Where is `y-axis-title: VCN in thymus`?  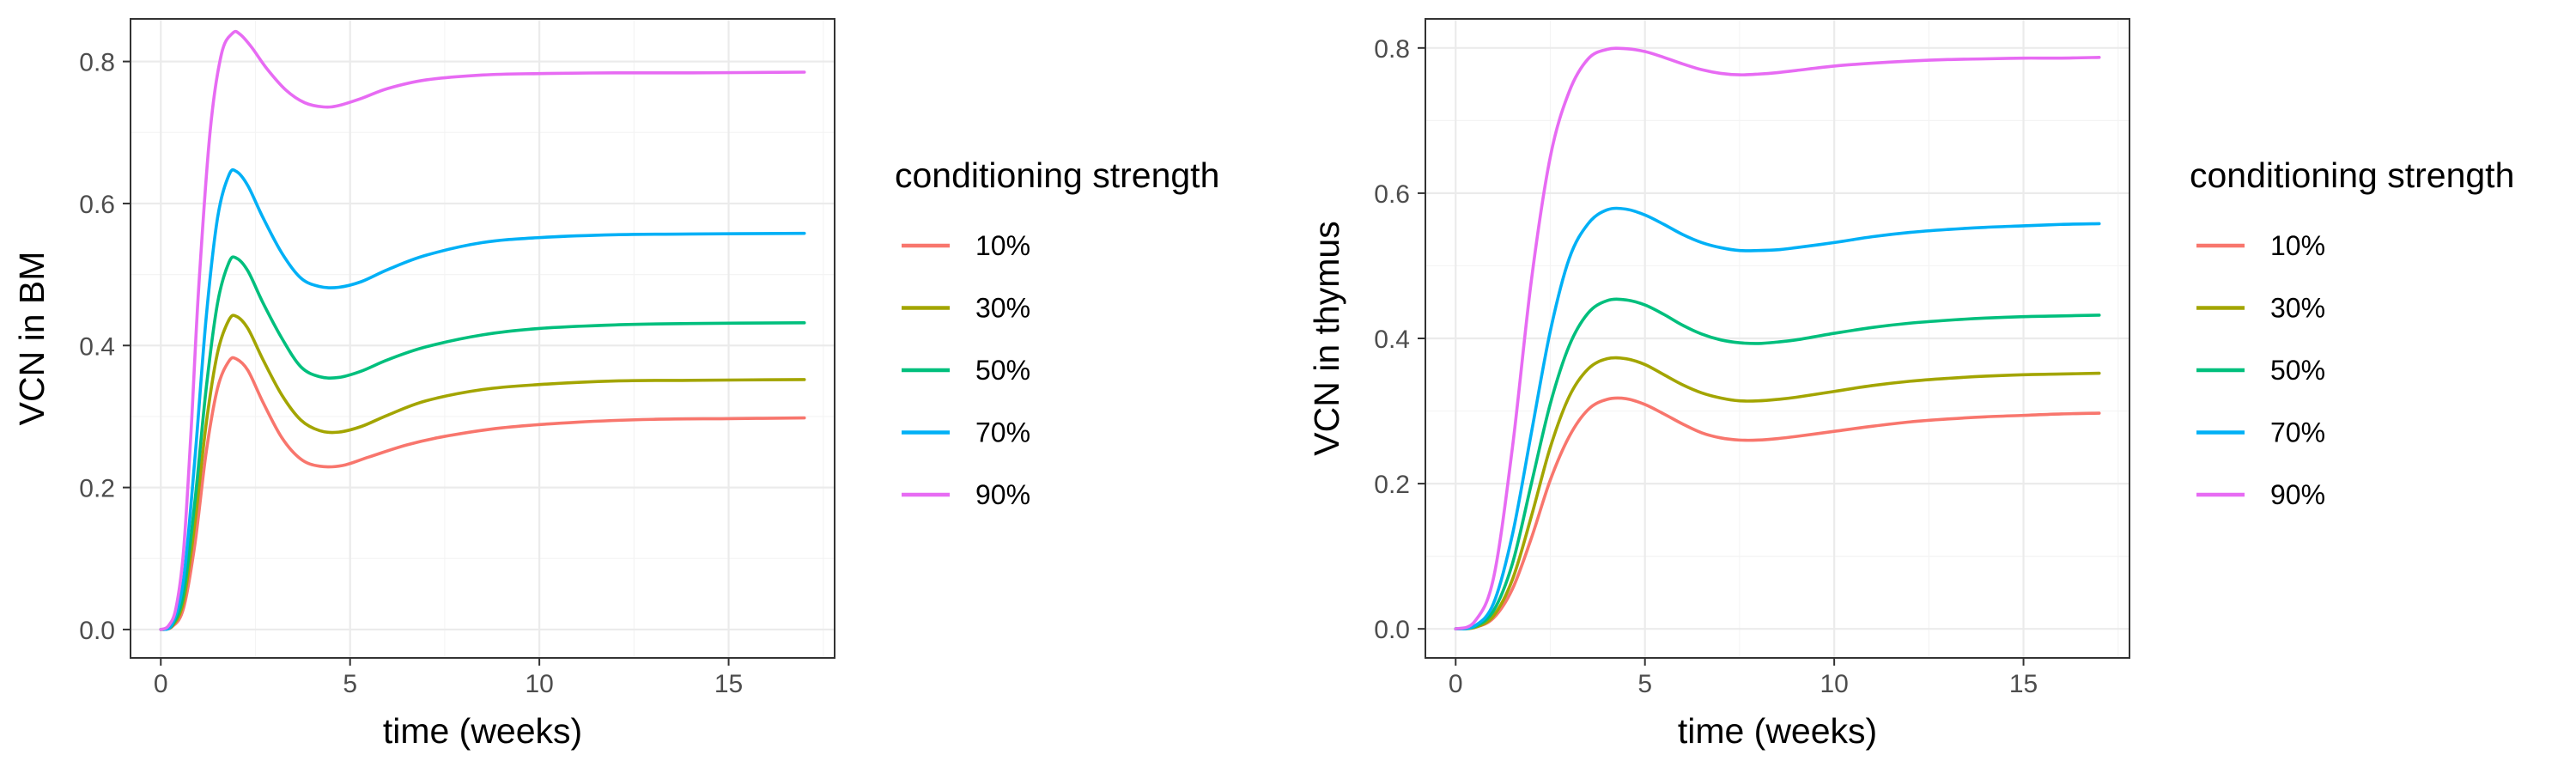
y-axis-title: VCN in thymus is located at coordinates (1327, 338).